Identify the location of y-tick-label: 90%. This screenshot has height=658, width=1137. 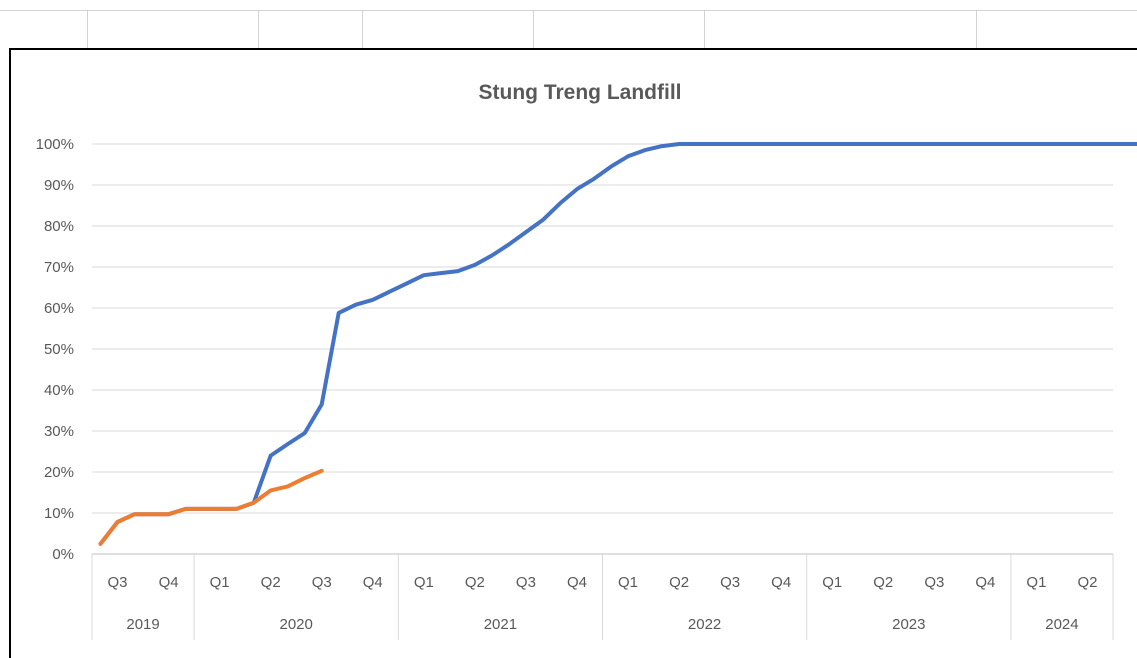
(59, 185).